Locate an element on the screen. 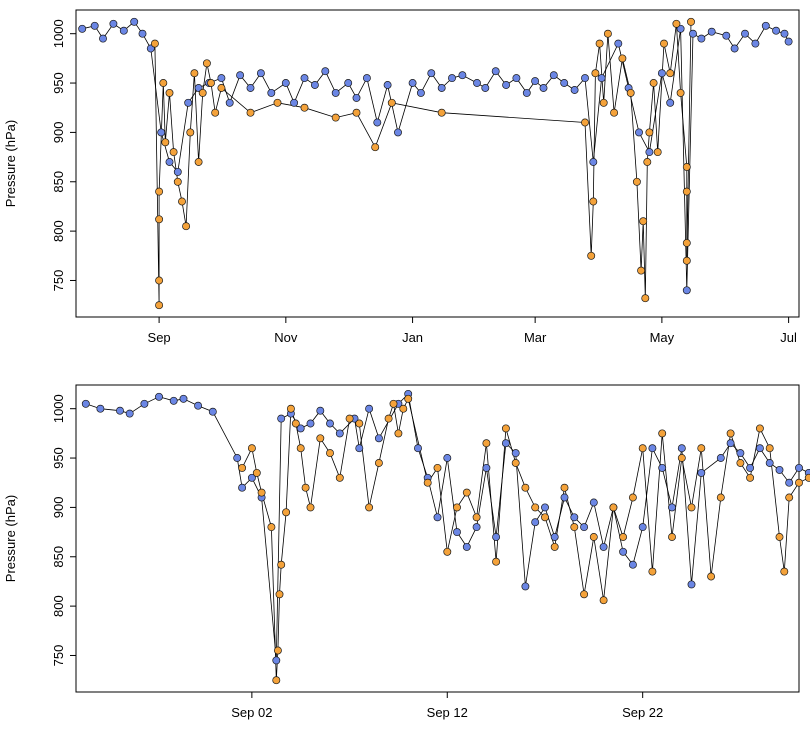 This screenshot has height=750, width=810. y-tick-label: 800 is located at coordinates (58, 231).